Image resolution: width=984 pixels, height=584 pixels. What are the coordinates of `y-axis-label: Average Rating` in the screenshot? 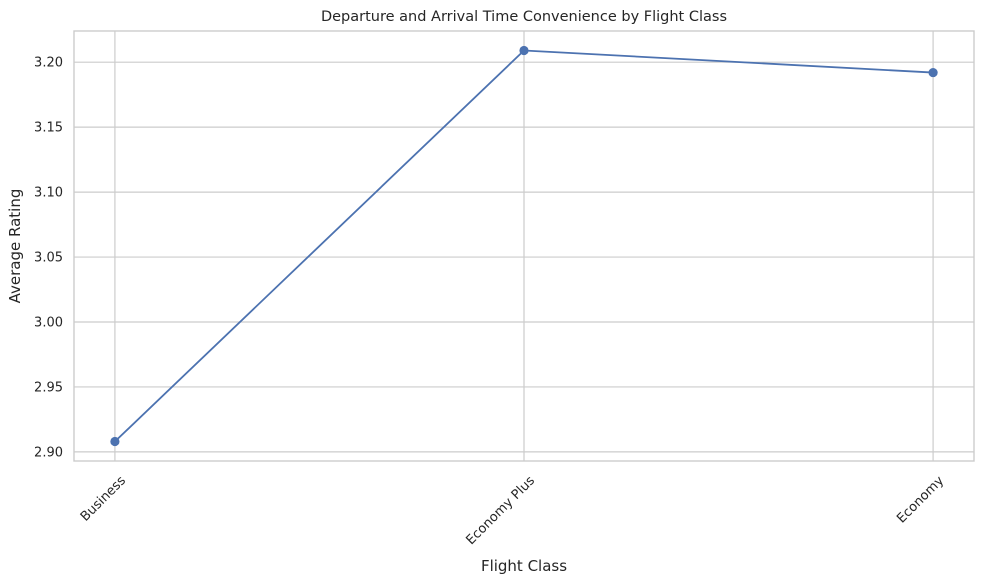 It's located at (15, 246).